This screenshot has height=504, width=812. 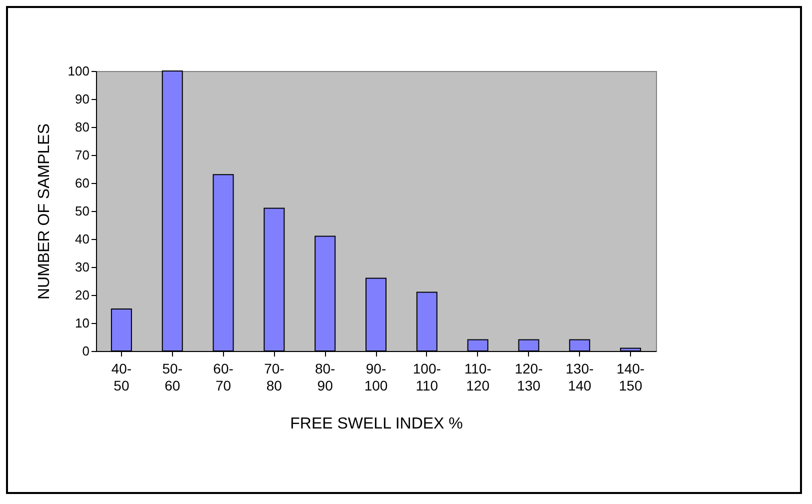 What do you see at coordinates (172, 377) in the screenshot?
I see `x-tick-label: 50-60` at bounding box center [172, 377].